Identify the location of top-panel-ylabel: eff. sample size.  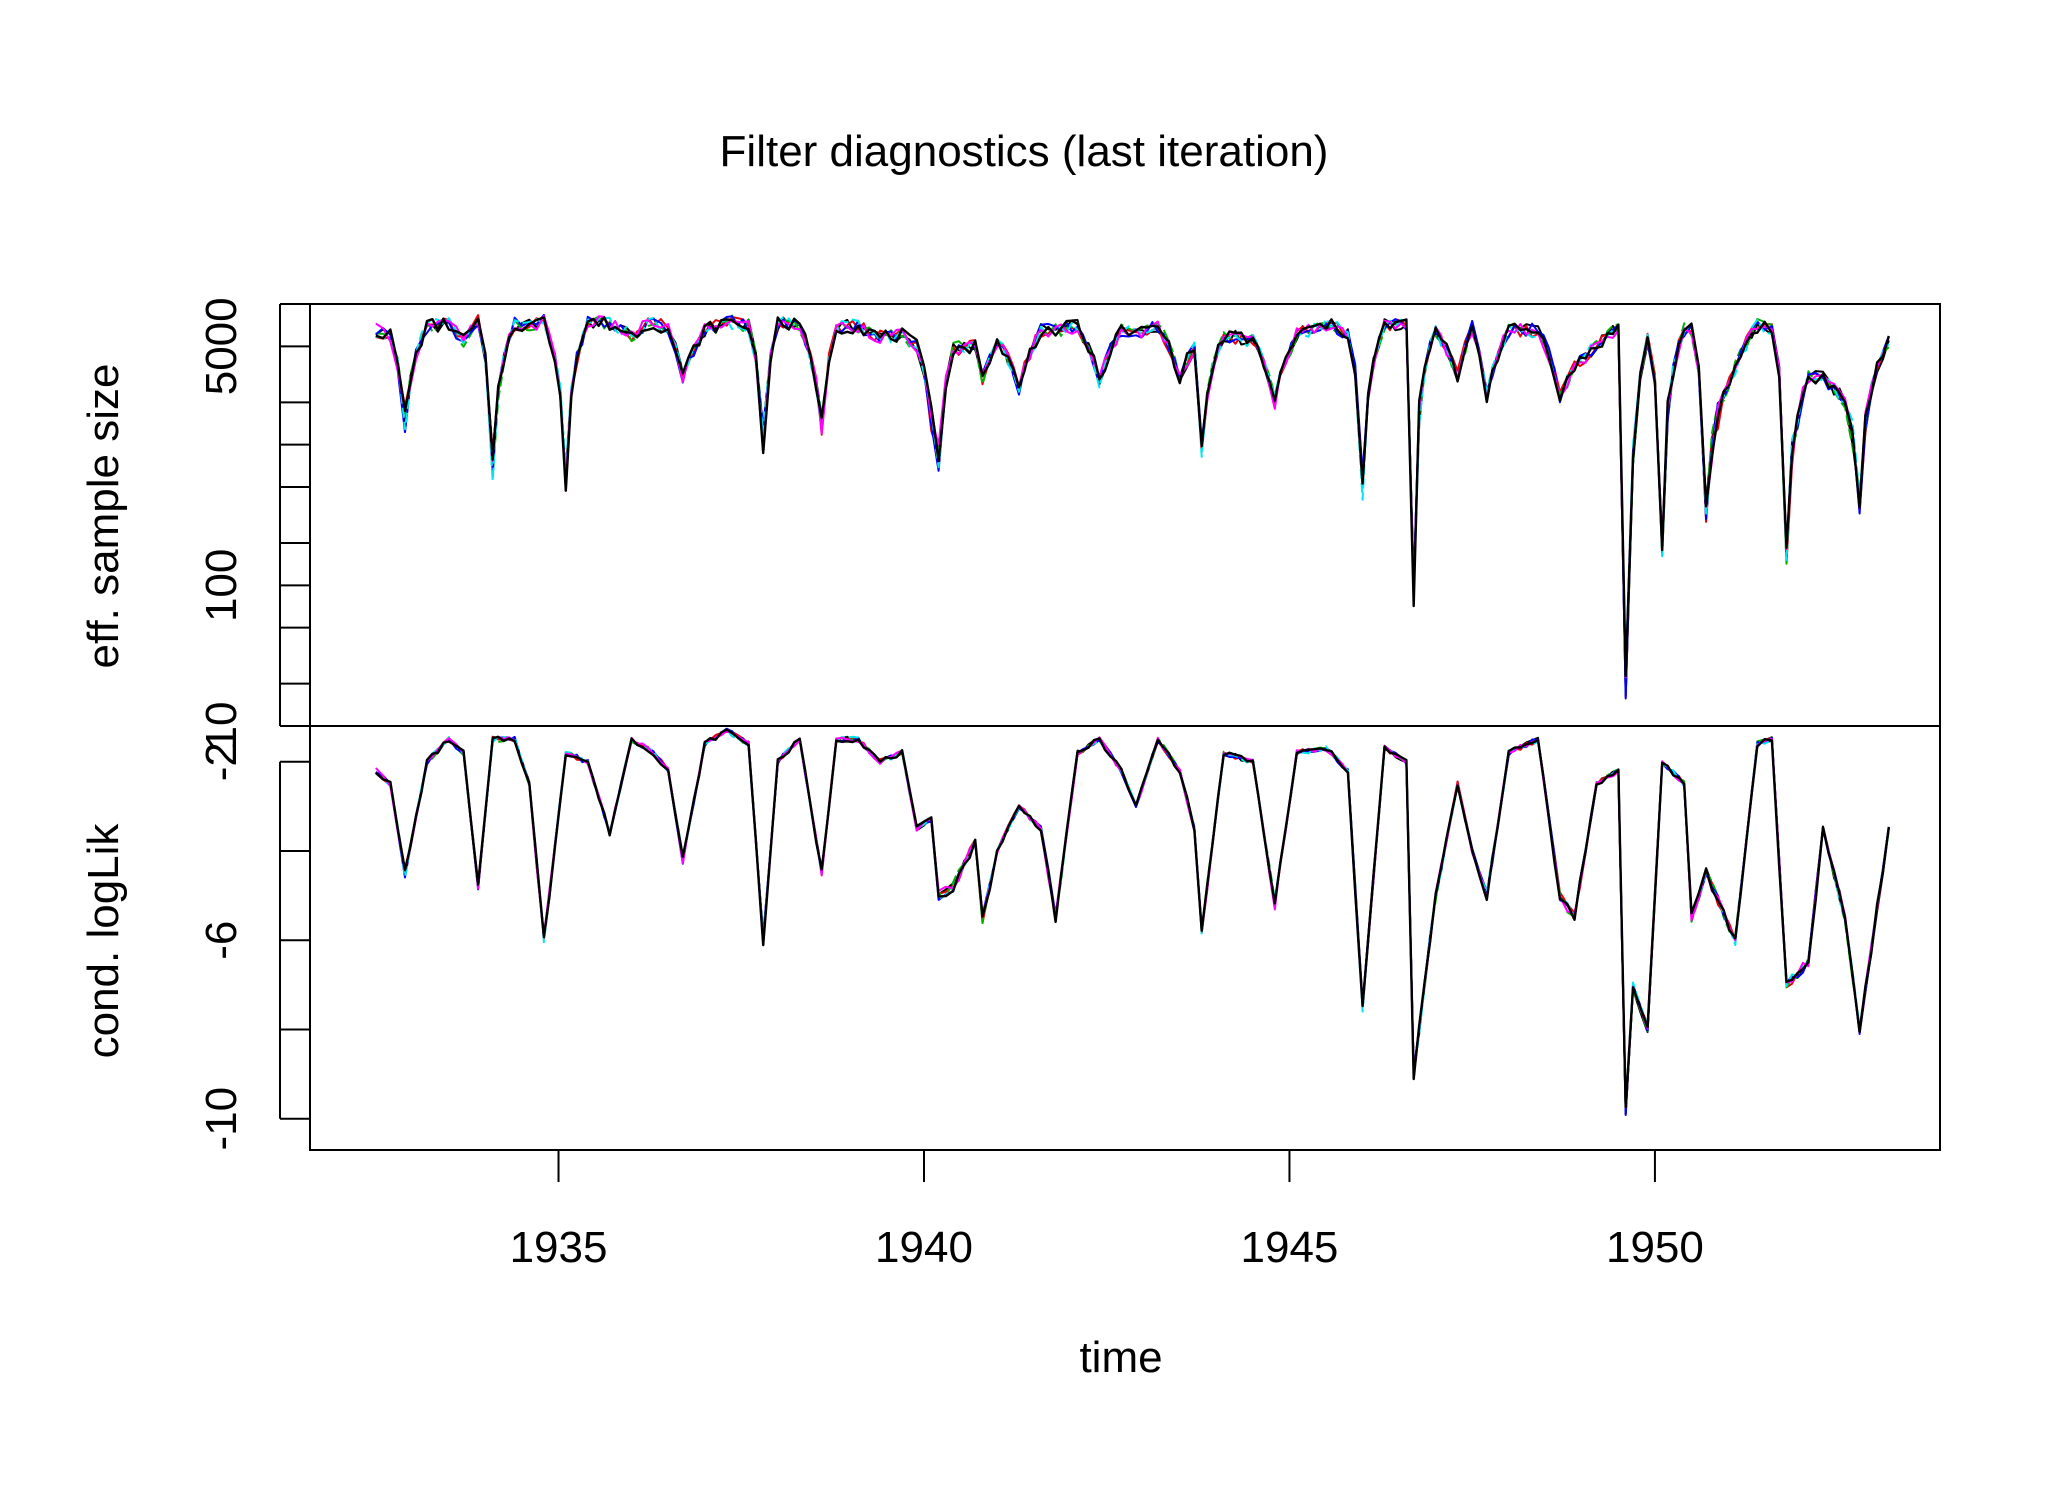
(103, 516).